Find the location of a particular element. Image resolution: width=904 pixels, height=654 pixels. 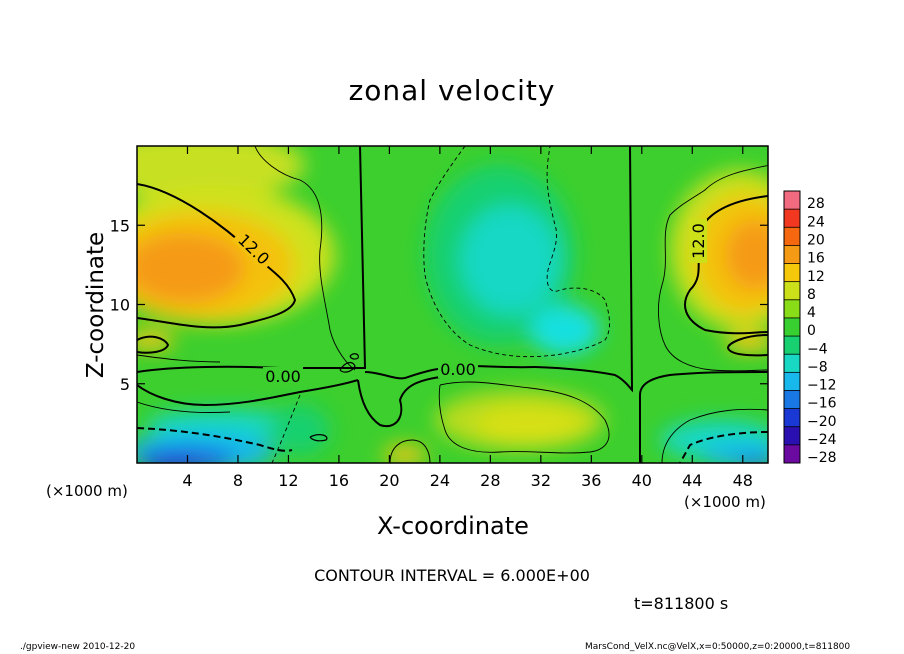

x-axis-label: X-coordinate is located at coordinates (453, 526).